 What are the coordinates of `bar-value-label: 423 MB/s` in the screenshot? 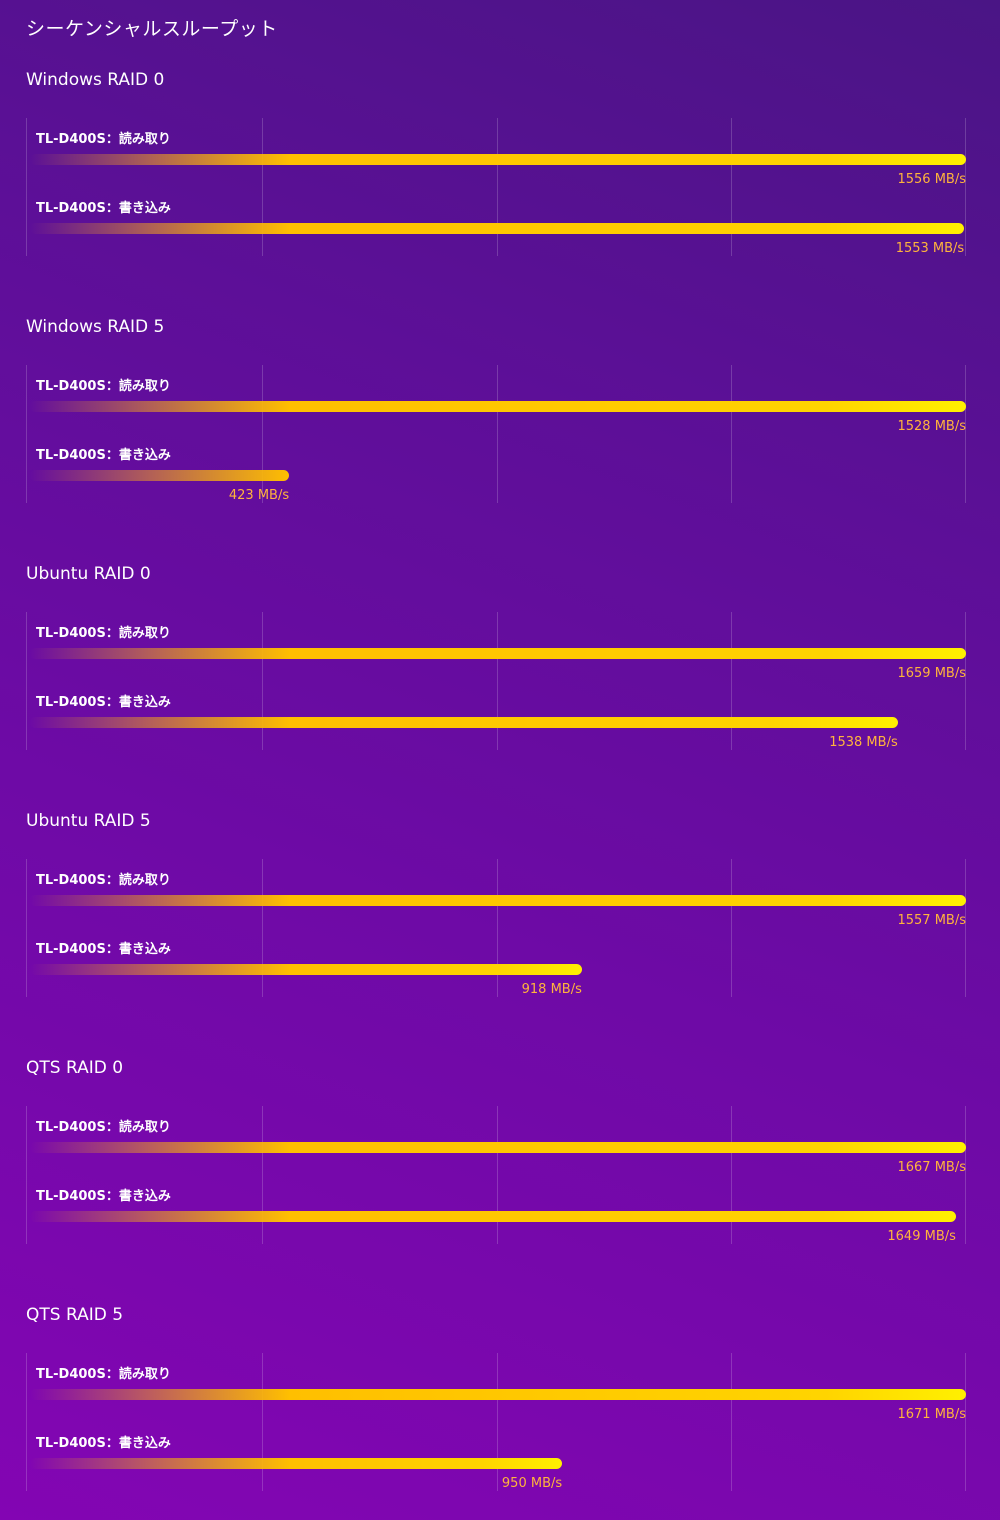 It's located at (259, 495).